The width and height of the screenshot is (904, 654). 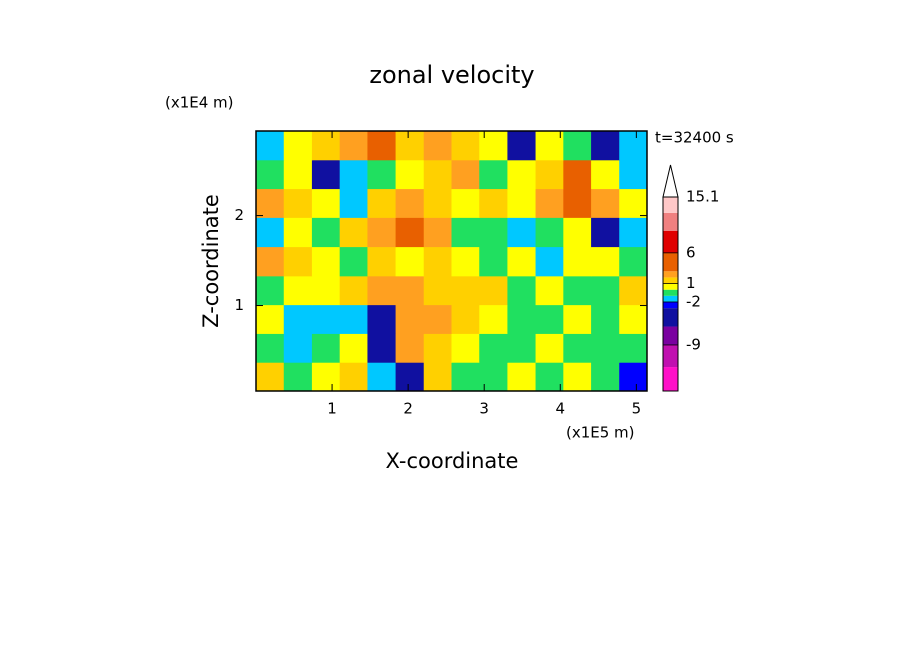 What do you see at coordinates (702, 197) in the screenshot?
I see `colorbar-tick-label: 15.1` at bounding box center [702, 197].